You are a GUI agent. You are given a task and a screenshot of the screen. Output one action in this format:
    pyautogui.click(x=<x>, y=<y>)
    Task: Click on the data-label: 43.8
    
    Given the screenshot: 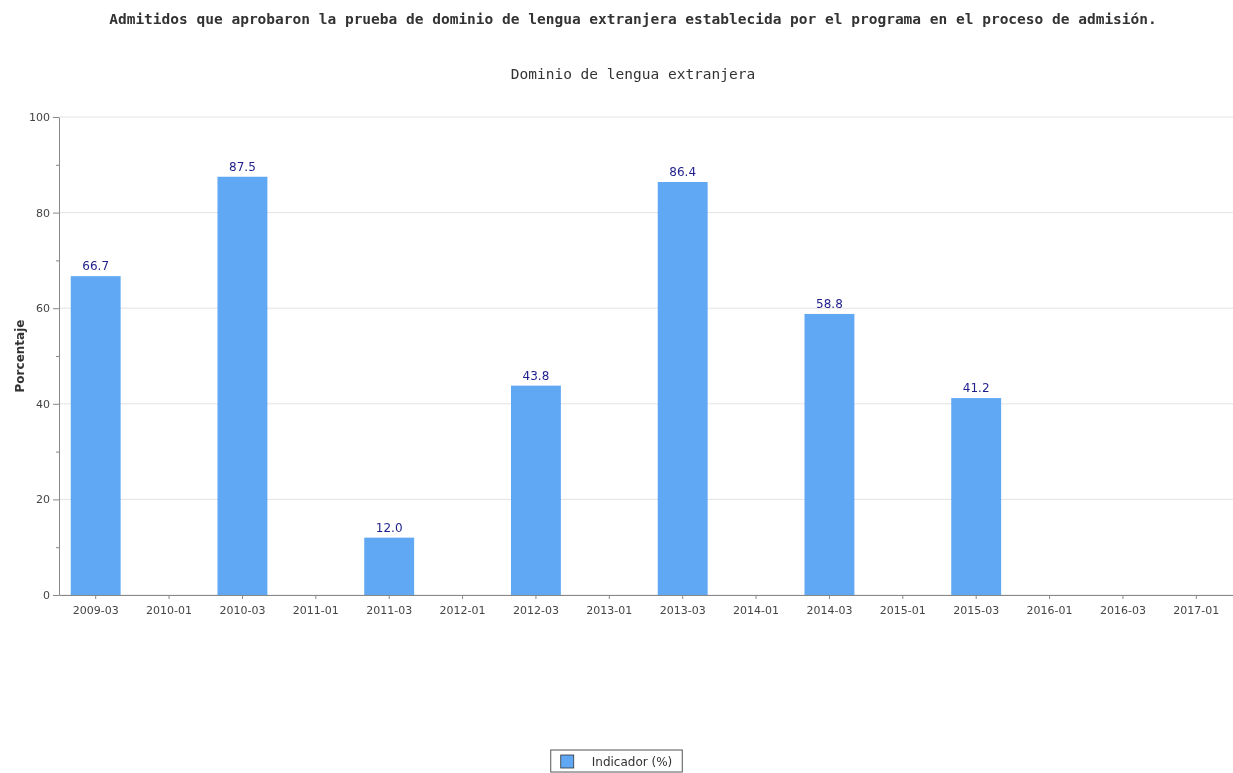 What is the action you would take?
    pyautogui.click(x=536, y=375)
    